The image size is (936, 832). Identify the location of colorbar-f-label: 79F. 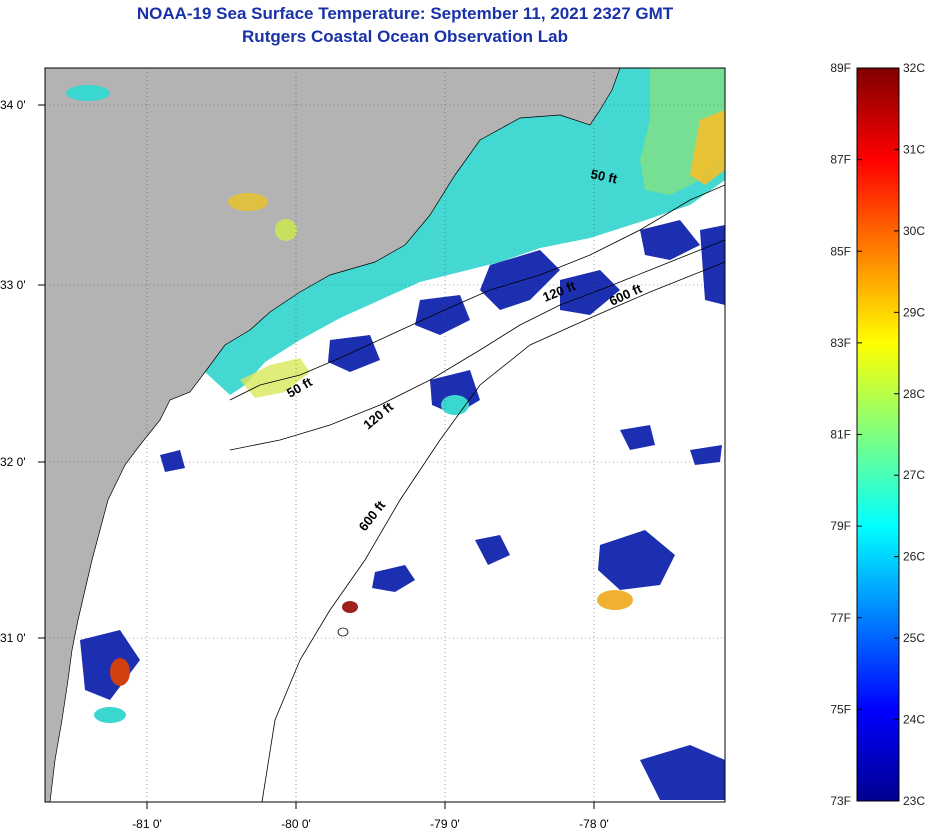
(840, 526).